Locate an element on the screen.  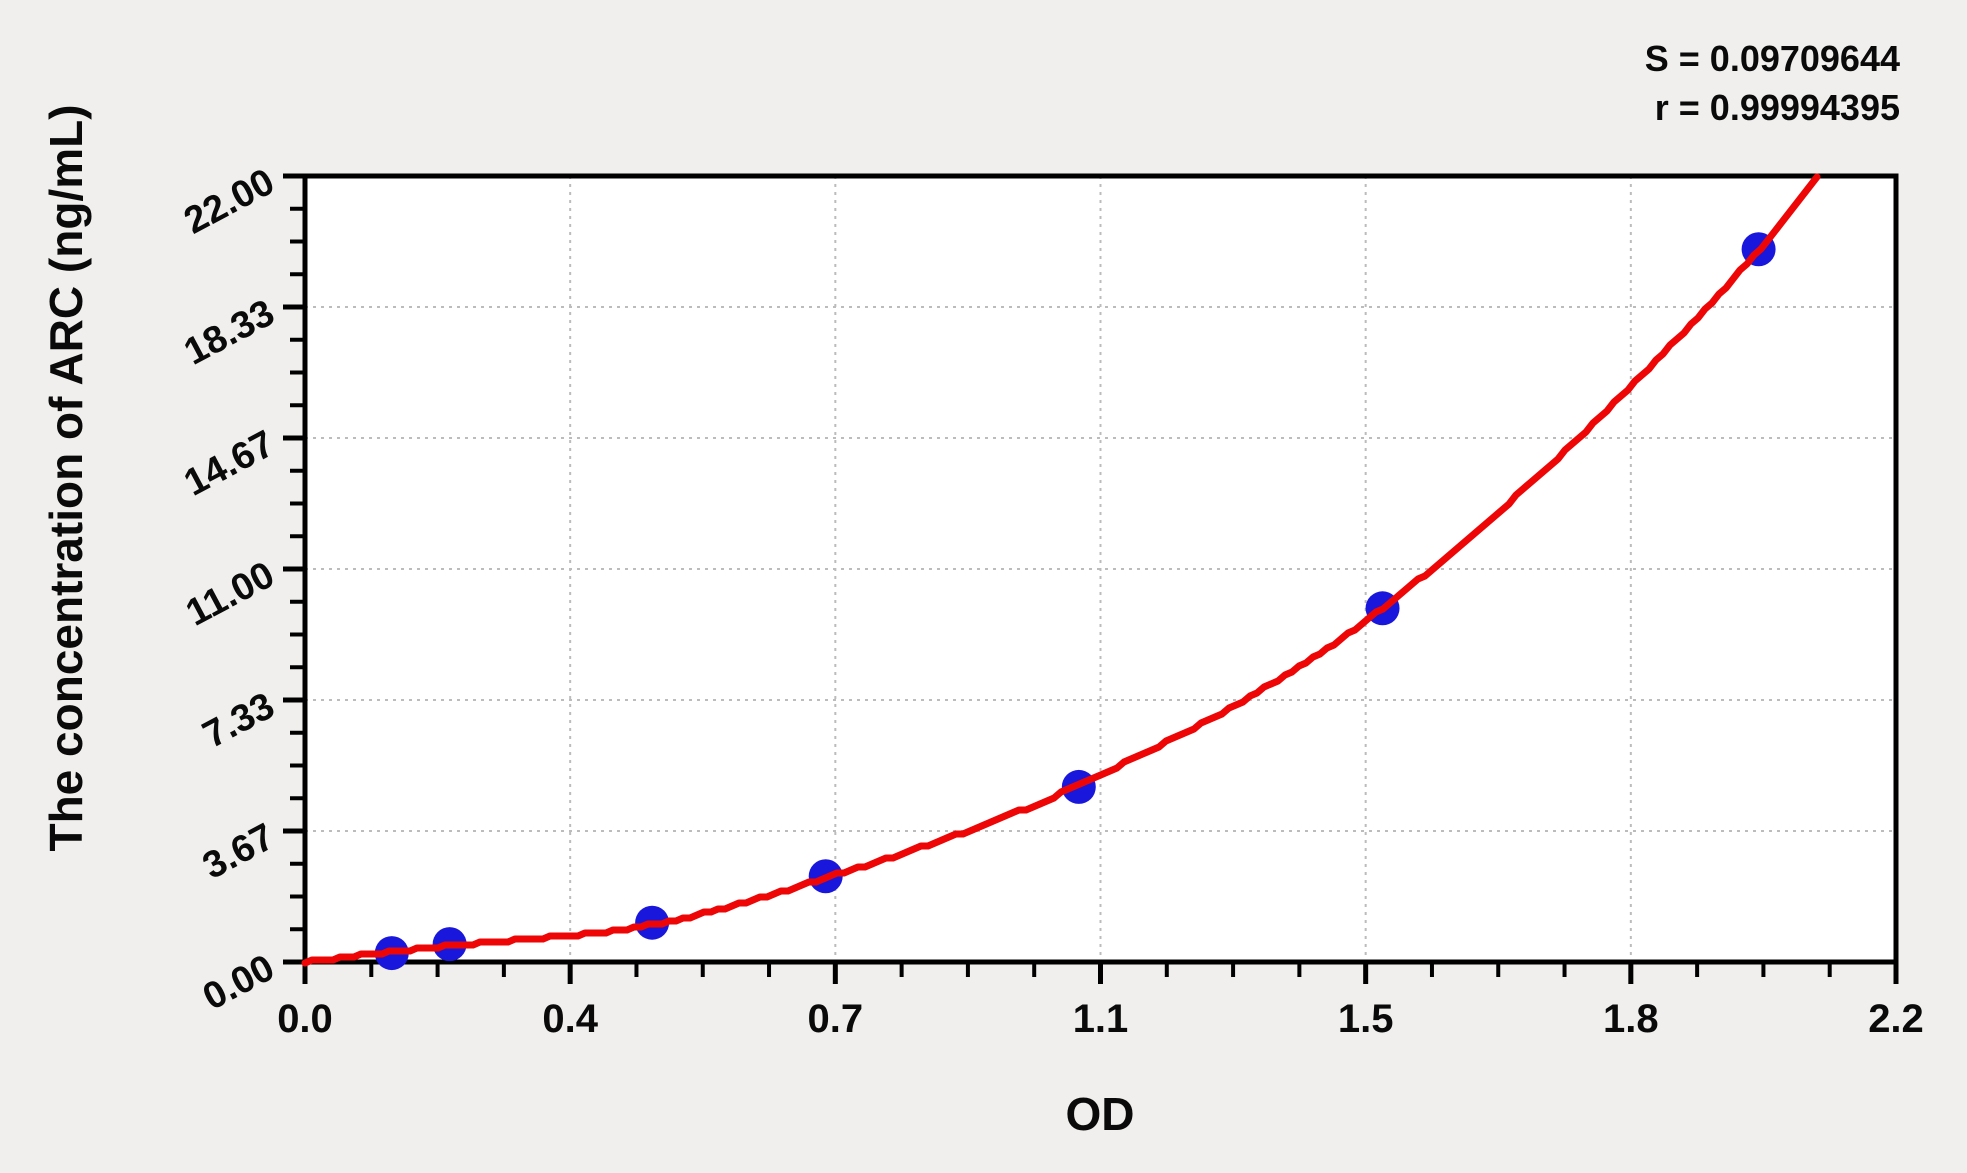
y-axis-title: The concentration of ARC (ng/mL) is located at coordinates (66, 478).